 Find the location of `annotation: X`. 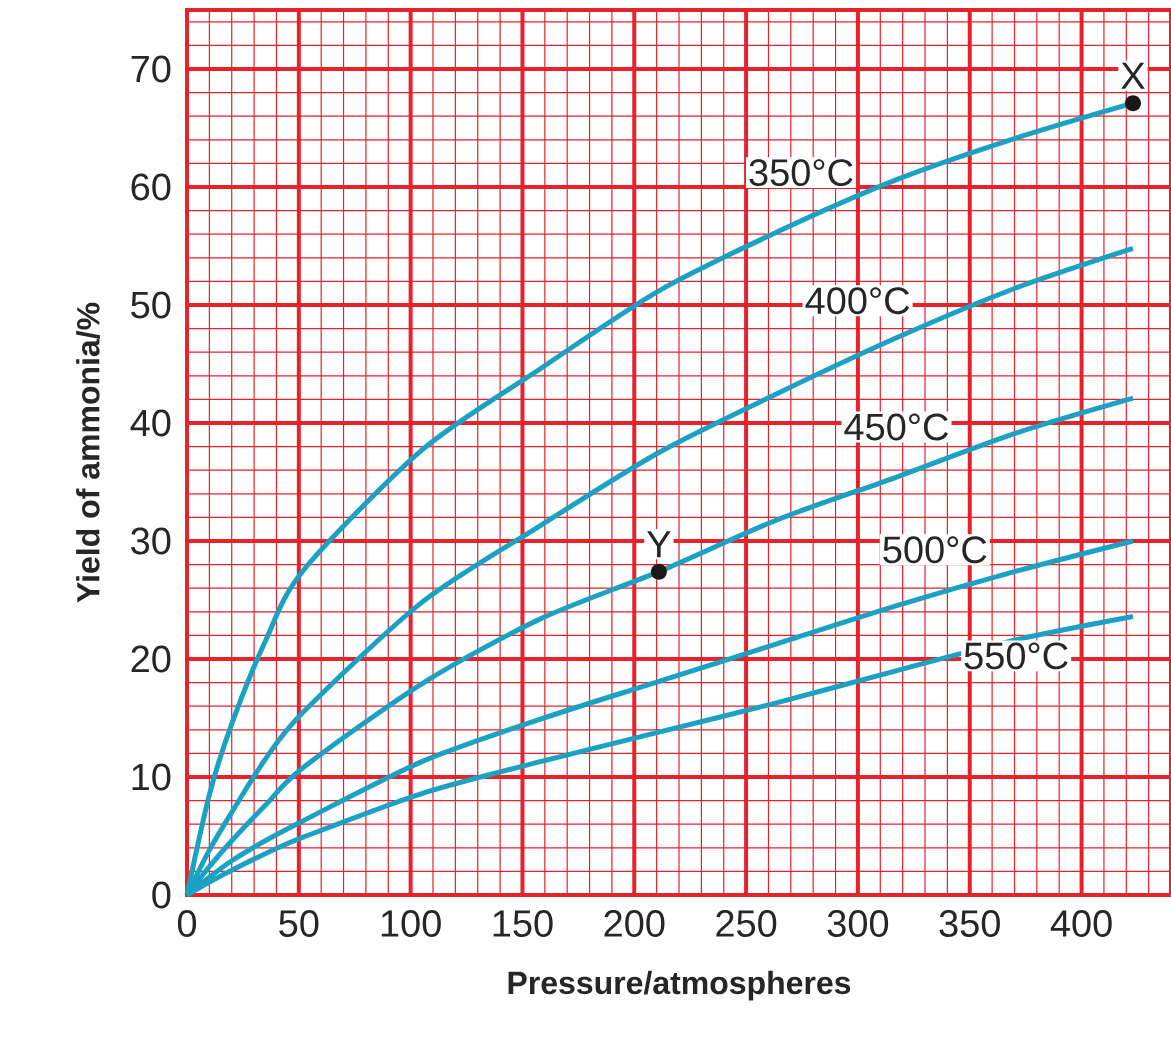

annotation: X is located at coordinates (1133, 75).